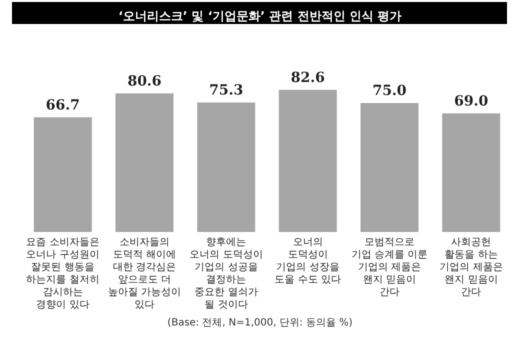  What do you see at coordinates (63, 273) in the screenshot?
I see `x-tick-label: 요즘 소비자들은 오너나 구성원이 잘못된 행동을 하는지를 철저히 감시하는 경향이 있다` at bounding box center [63, 273].